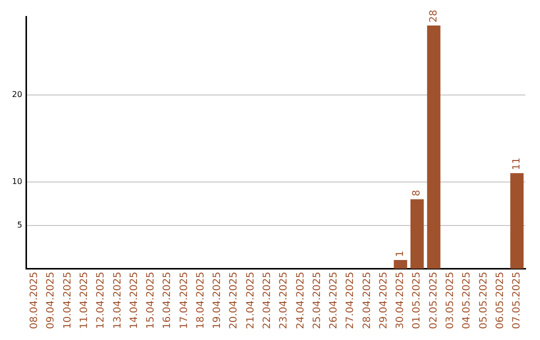  What do you see at coordinates (467, 301) in the screenshot?
I see `x-tick-label: 04.05.2025` at bounding box center [467, 301].